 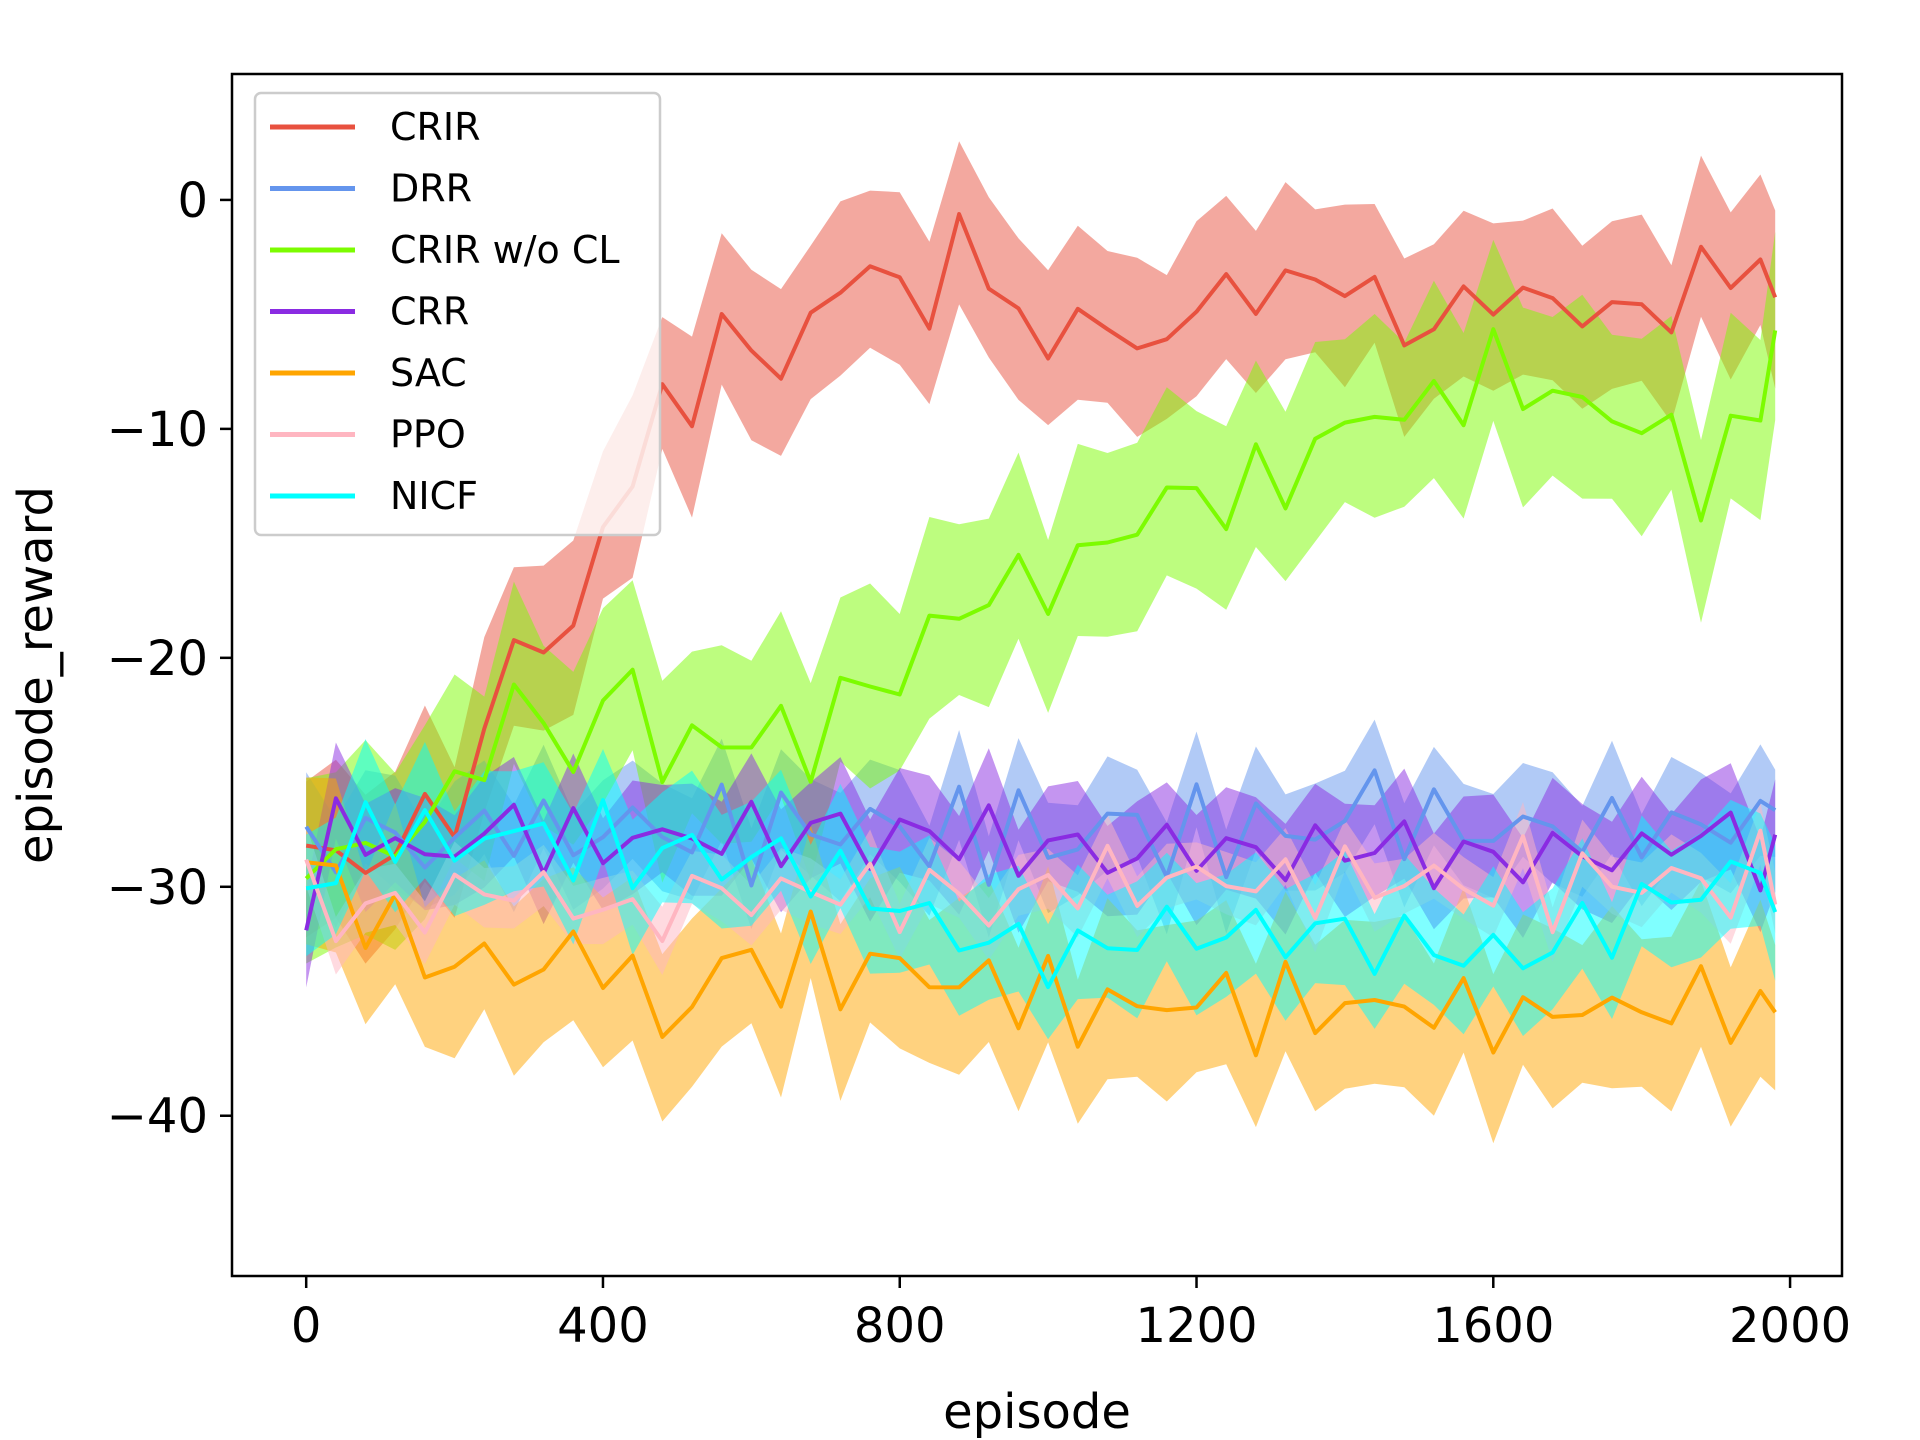 I want to click on band-ppo, so click(x=1041, y=888).